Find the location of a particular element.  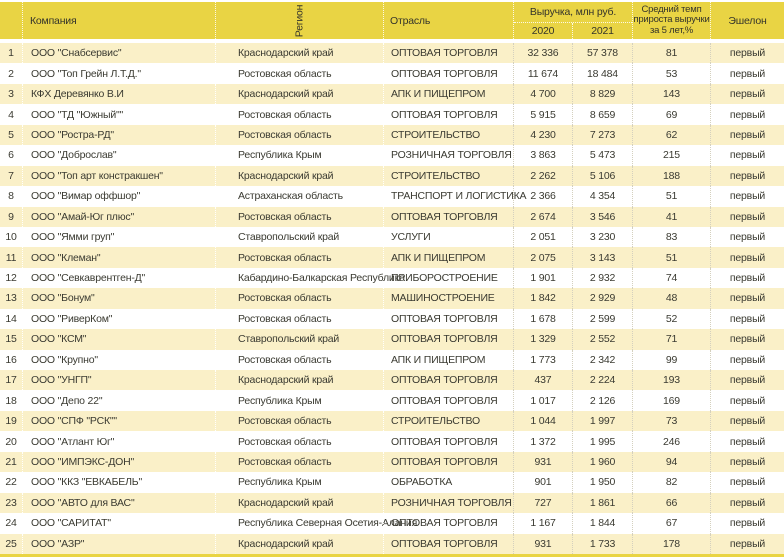

company-cell: ООО "Ямми груп" is located at coordinates (118, 237).